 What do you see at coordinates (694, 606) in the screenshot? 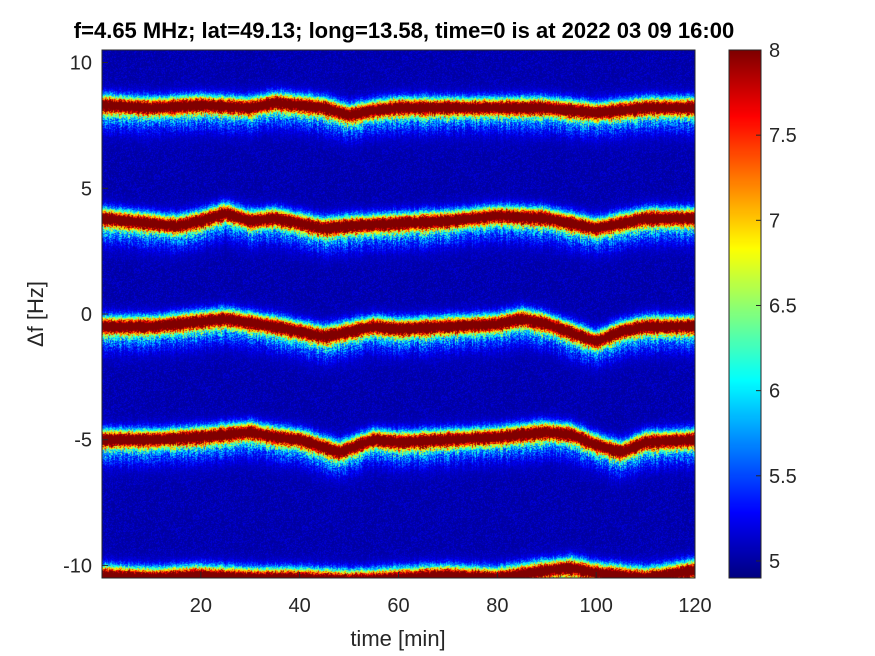
I see `x-tick-label: 120` at bounding box center [694, 606].